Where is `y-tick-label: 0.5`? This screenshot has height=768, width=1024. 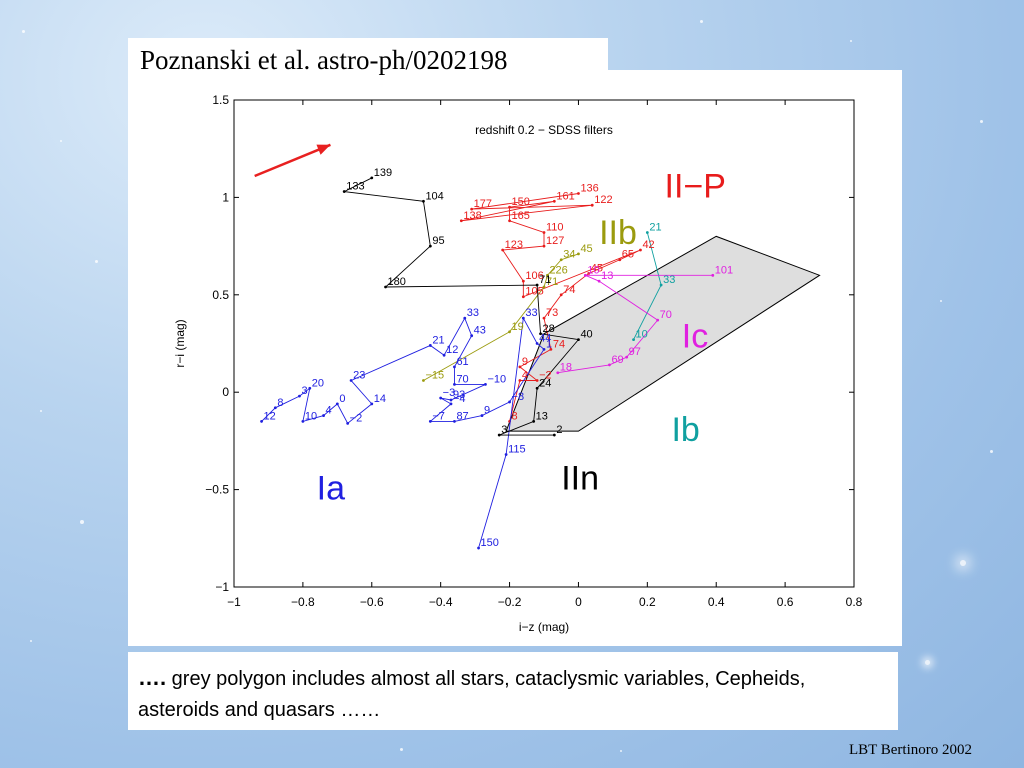 y-tick-label: 0.5 is located at coordinates (220, 295).